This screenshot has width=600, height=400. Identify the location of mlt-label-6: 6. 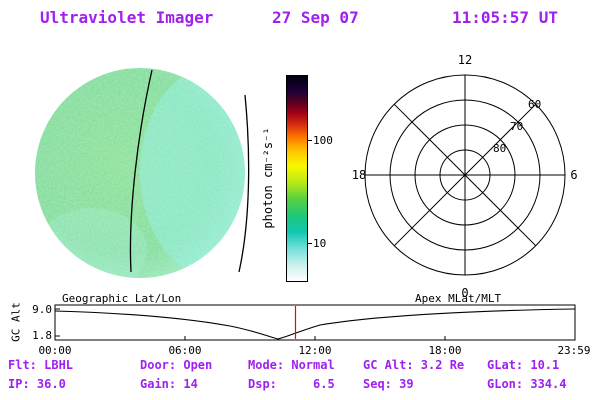
(573, 175).